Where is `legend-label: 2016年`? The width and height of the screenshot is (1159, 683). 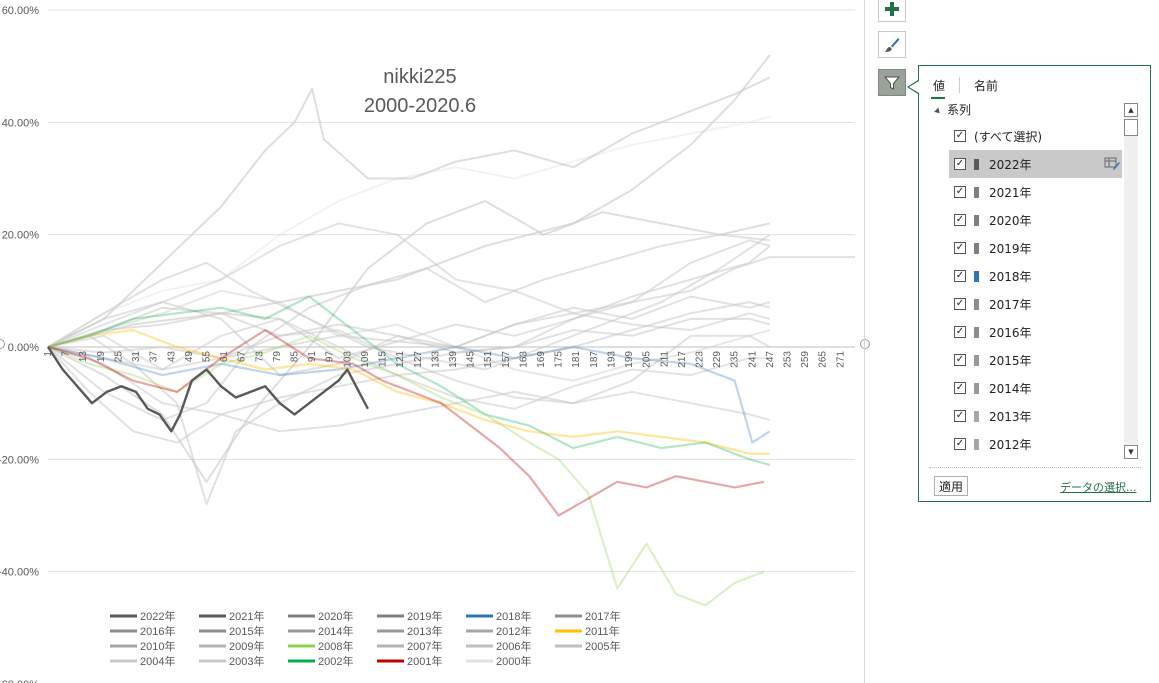 legend-label: 2016年 is located at coordinates (157, 631).